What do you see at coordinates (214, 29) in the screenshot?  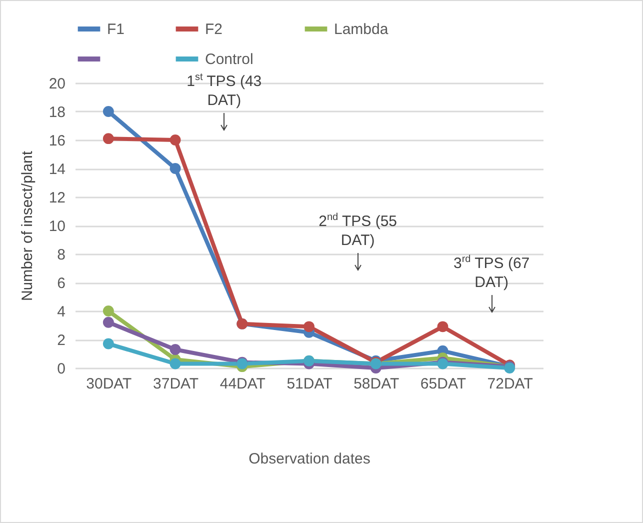 I see `legend-label: F2` at bounding box center [214, 29].